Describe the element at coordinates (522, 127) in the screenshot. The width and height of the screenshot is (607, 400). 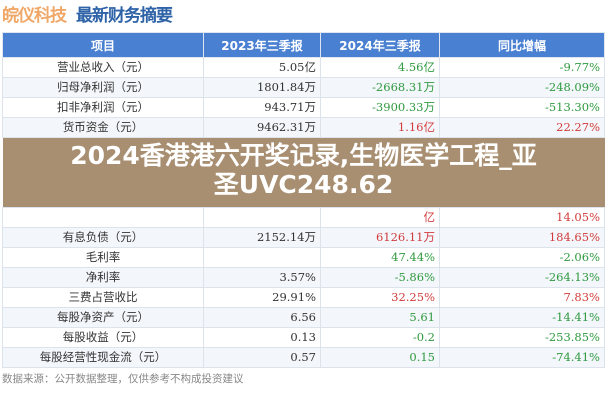
I see `value-yoy: 22.27%` at that location.